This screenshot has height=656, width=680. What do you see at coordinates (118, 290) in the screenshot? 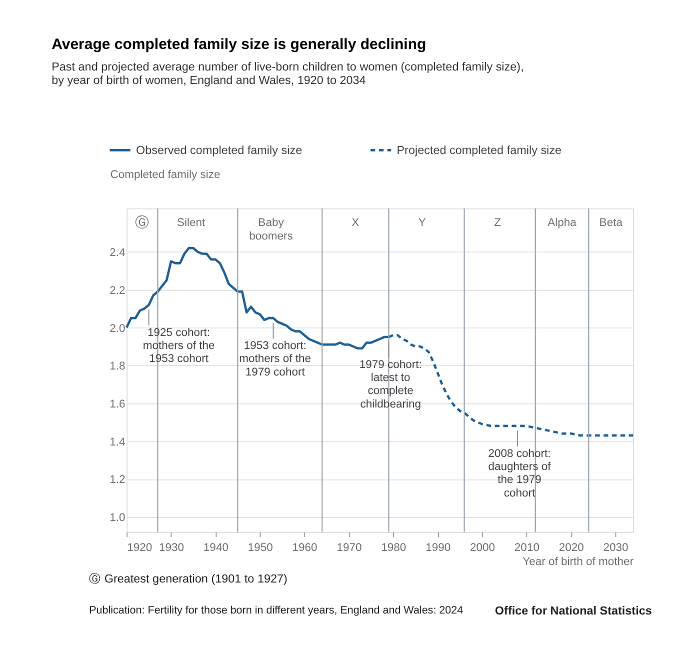
I see `y-tick-label: 2.2` at bounding box center [118, 290].